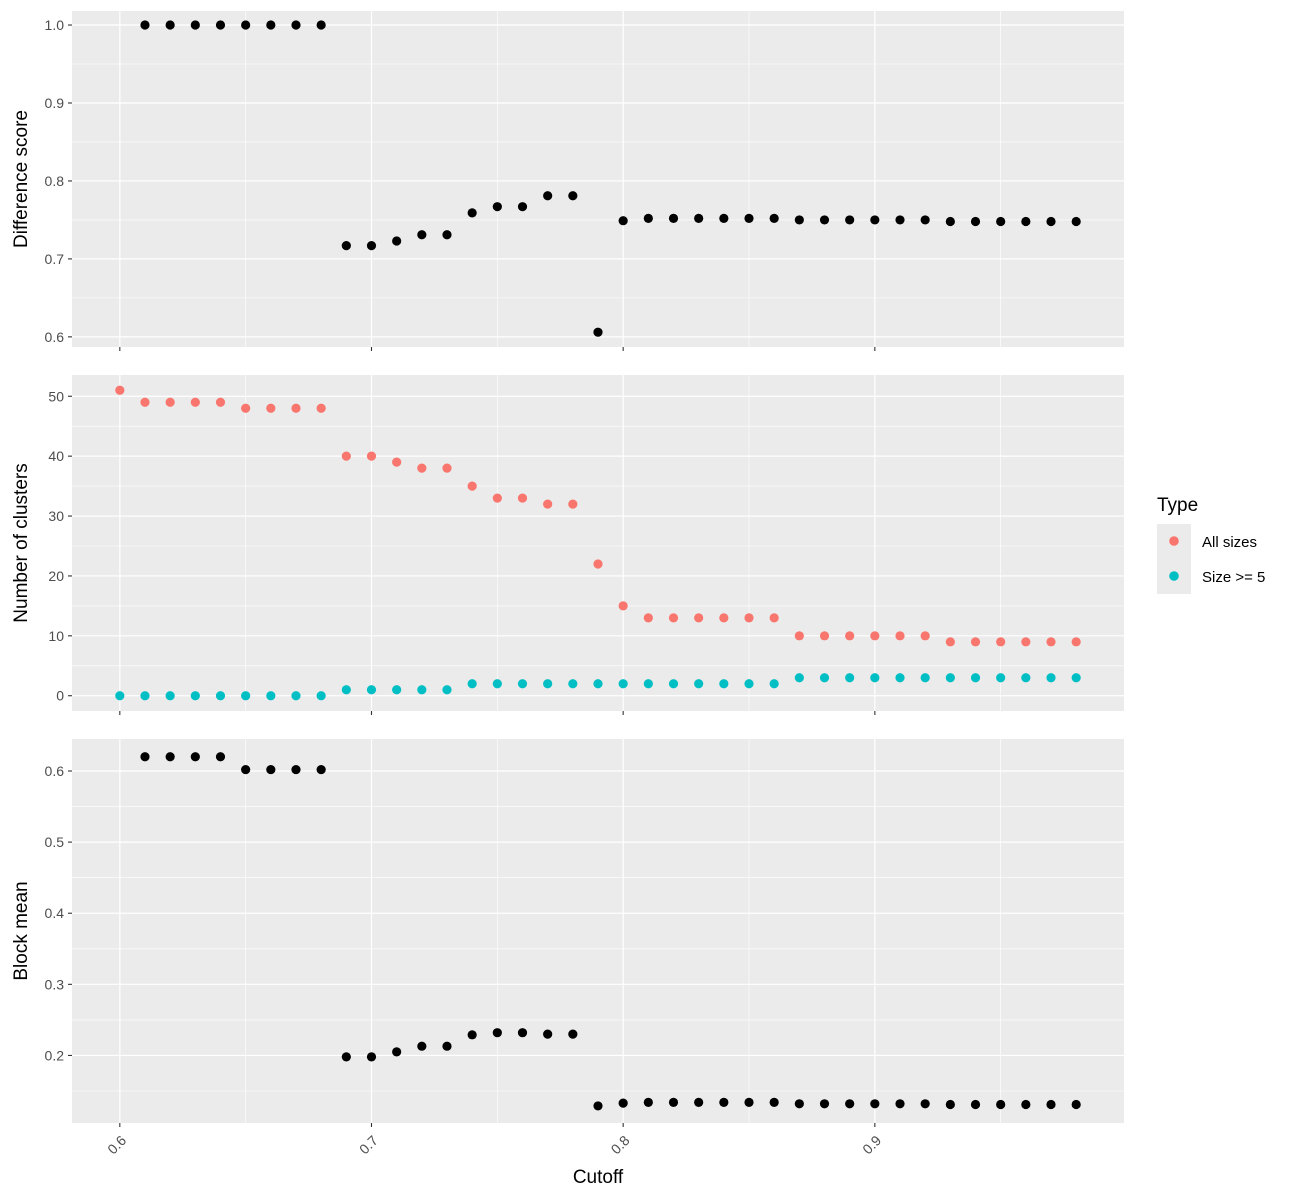  What do you see at coordinates (56, 396) in the screenshot?
I see `clusters-y-tick-label: 50` at bounding box center [56, 396].